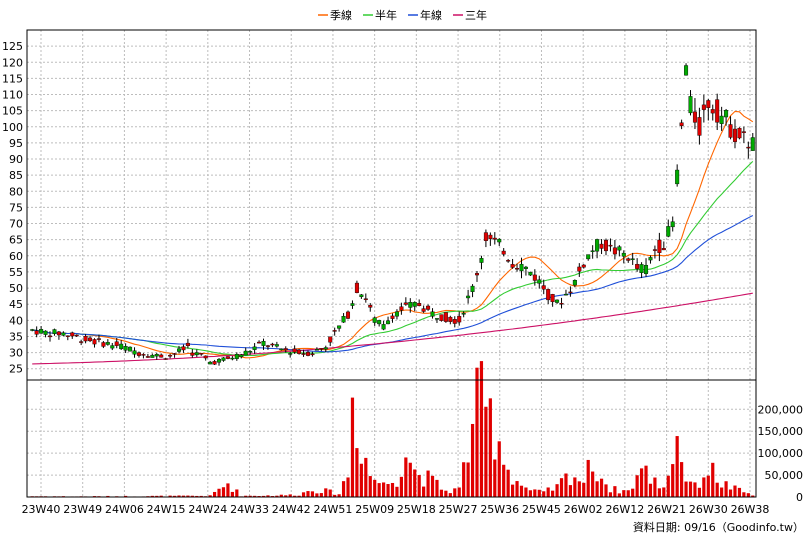  Describe the element at coordinates (458, 509) in the screenshot. I see `x-tick-label: 25W27` at that location.